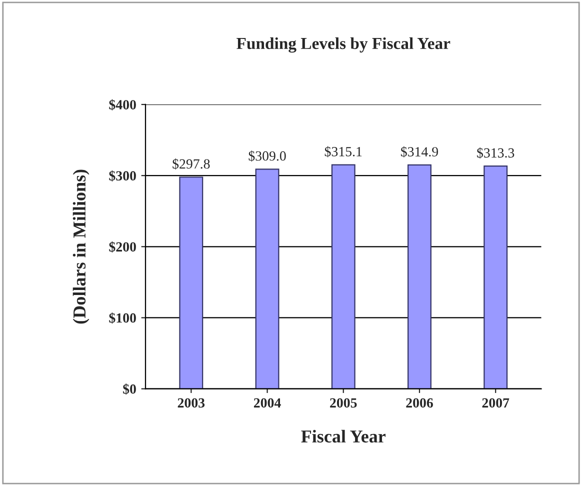 This screenshot has height=486, width=582. I want to click on x-tick-label: 2006, so click(419, 403).